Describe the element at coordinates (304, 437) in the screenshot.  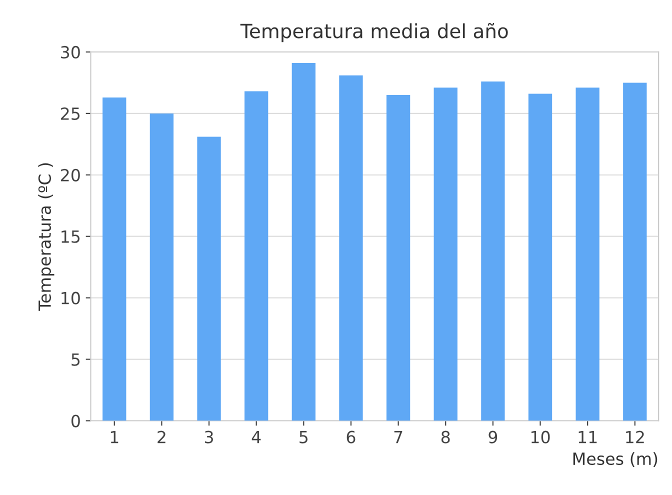
I see `x-tick-label: 5` at that location.